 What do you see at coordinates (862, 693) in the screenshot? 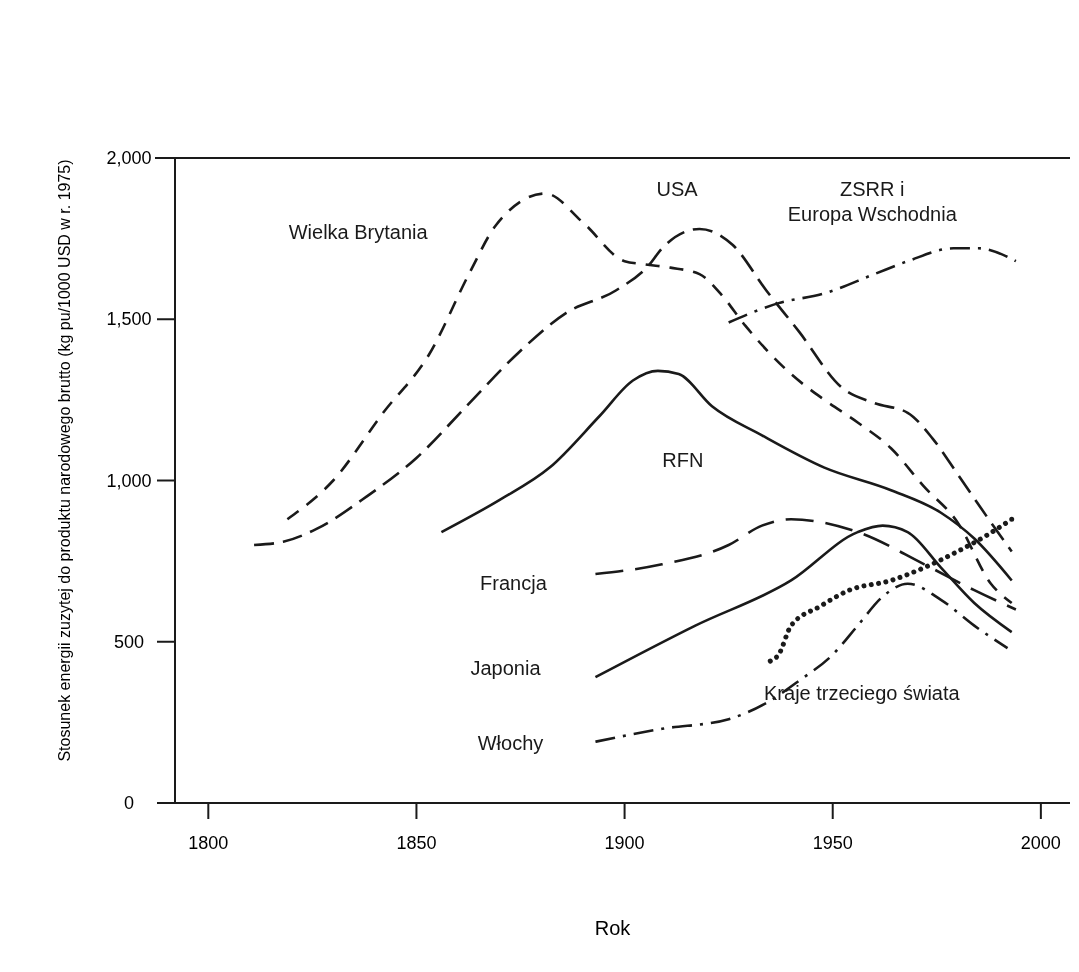
I see `series-label: Kraje trzeciego świata` at bounding box center [862, 693].